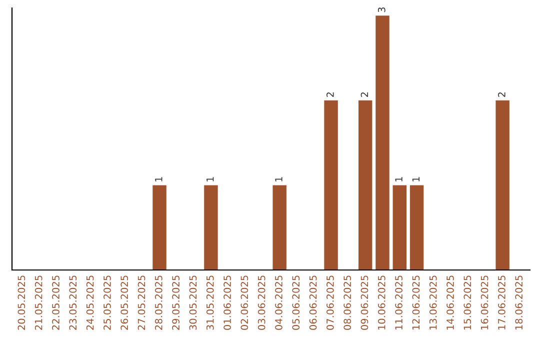  Describe the element at coordinates (244, 303) in the screenshot. I see `x-tick-label: 02.06.2025` at that location.